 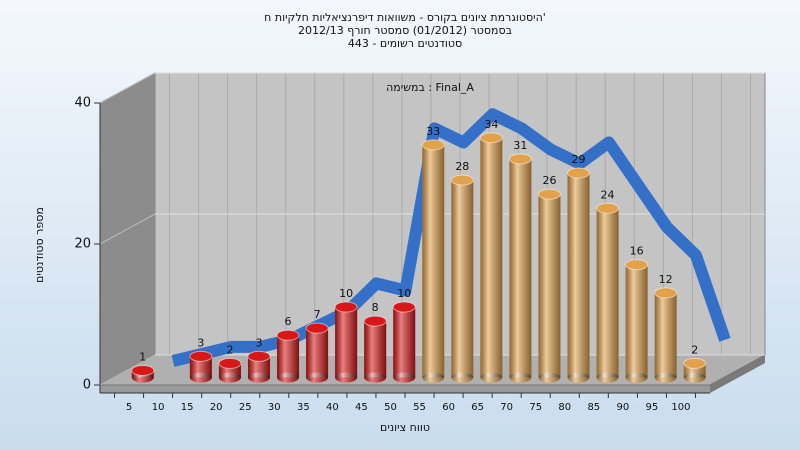 I want to click on value-label: 12, so click(x=666, y=279).